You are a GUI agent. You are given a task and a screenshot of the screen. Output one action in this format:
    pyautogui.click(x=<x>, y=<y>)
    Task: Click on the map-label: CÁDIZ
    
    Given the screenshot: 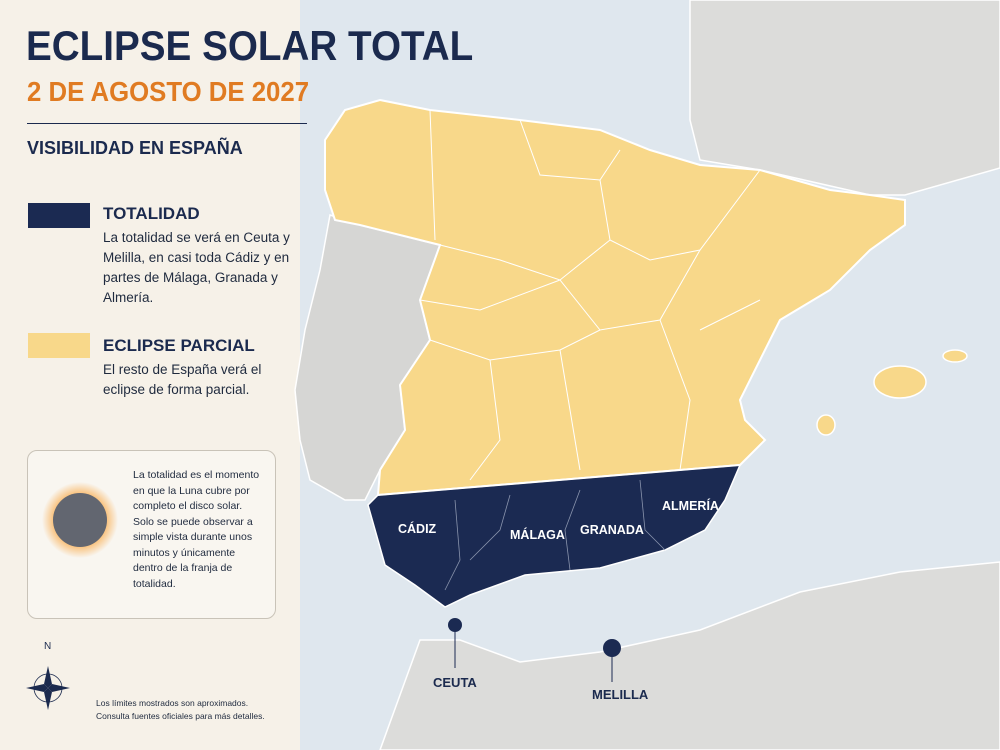 What is the action you would take?
    pyautogui.click(x=417, y=529)
    